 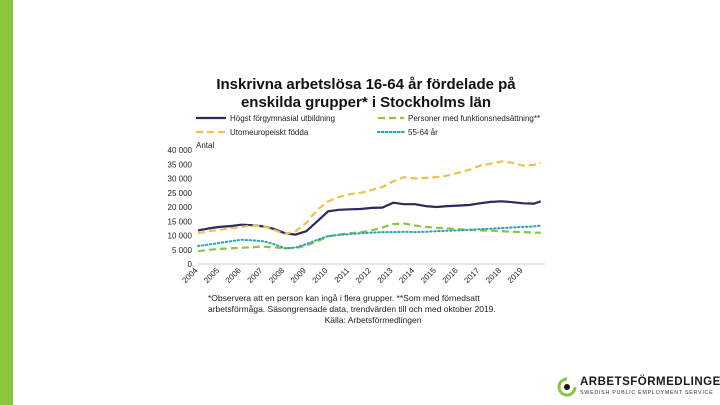 What do you see at coordinates (180, 150) in the screenshot?
I see `y-tick-label: 40 000` at bounding box center [180, 150].